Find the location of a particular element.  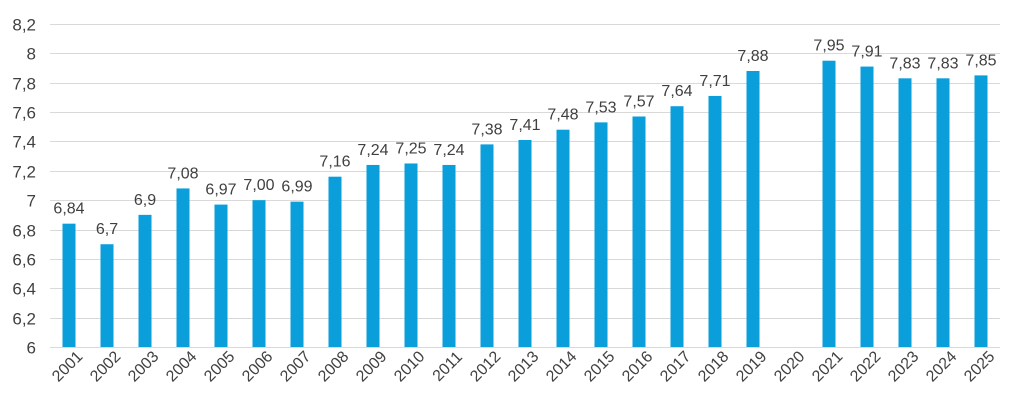

x-tick-label-2017: 2017 is located at coordinates (675, 366).